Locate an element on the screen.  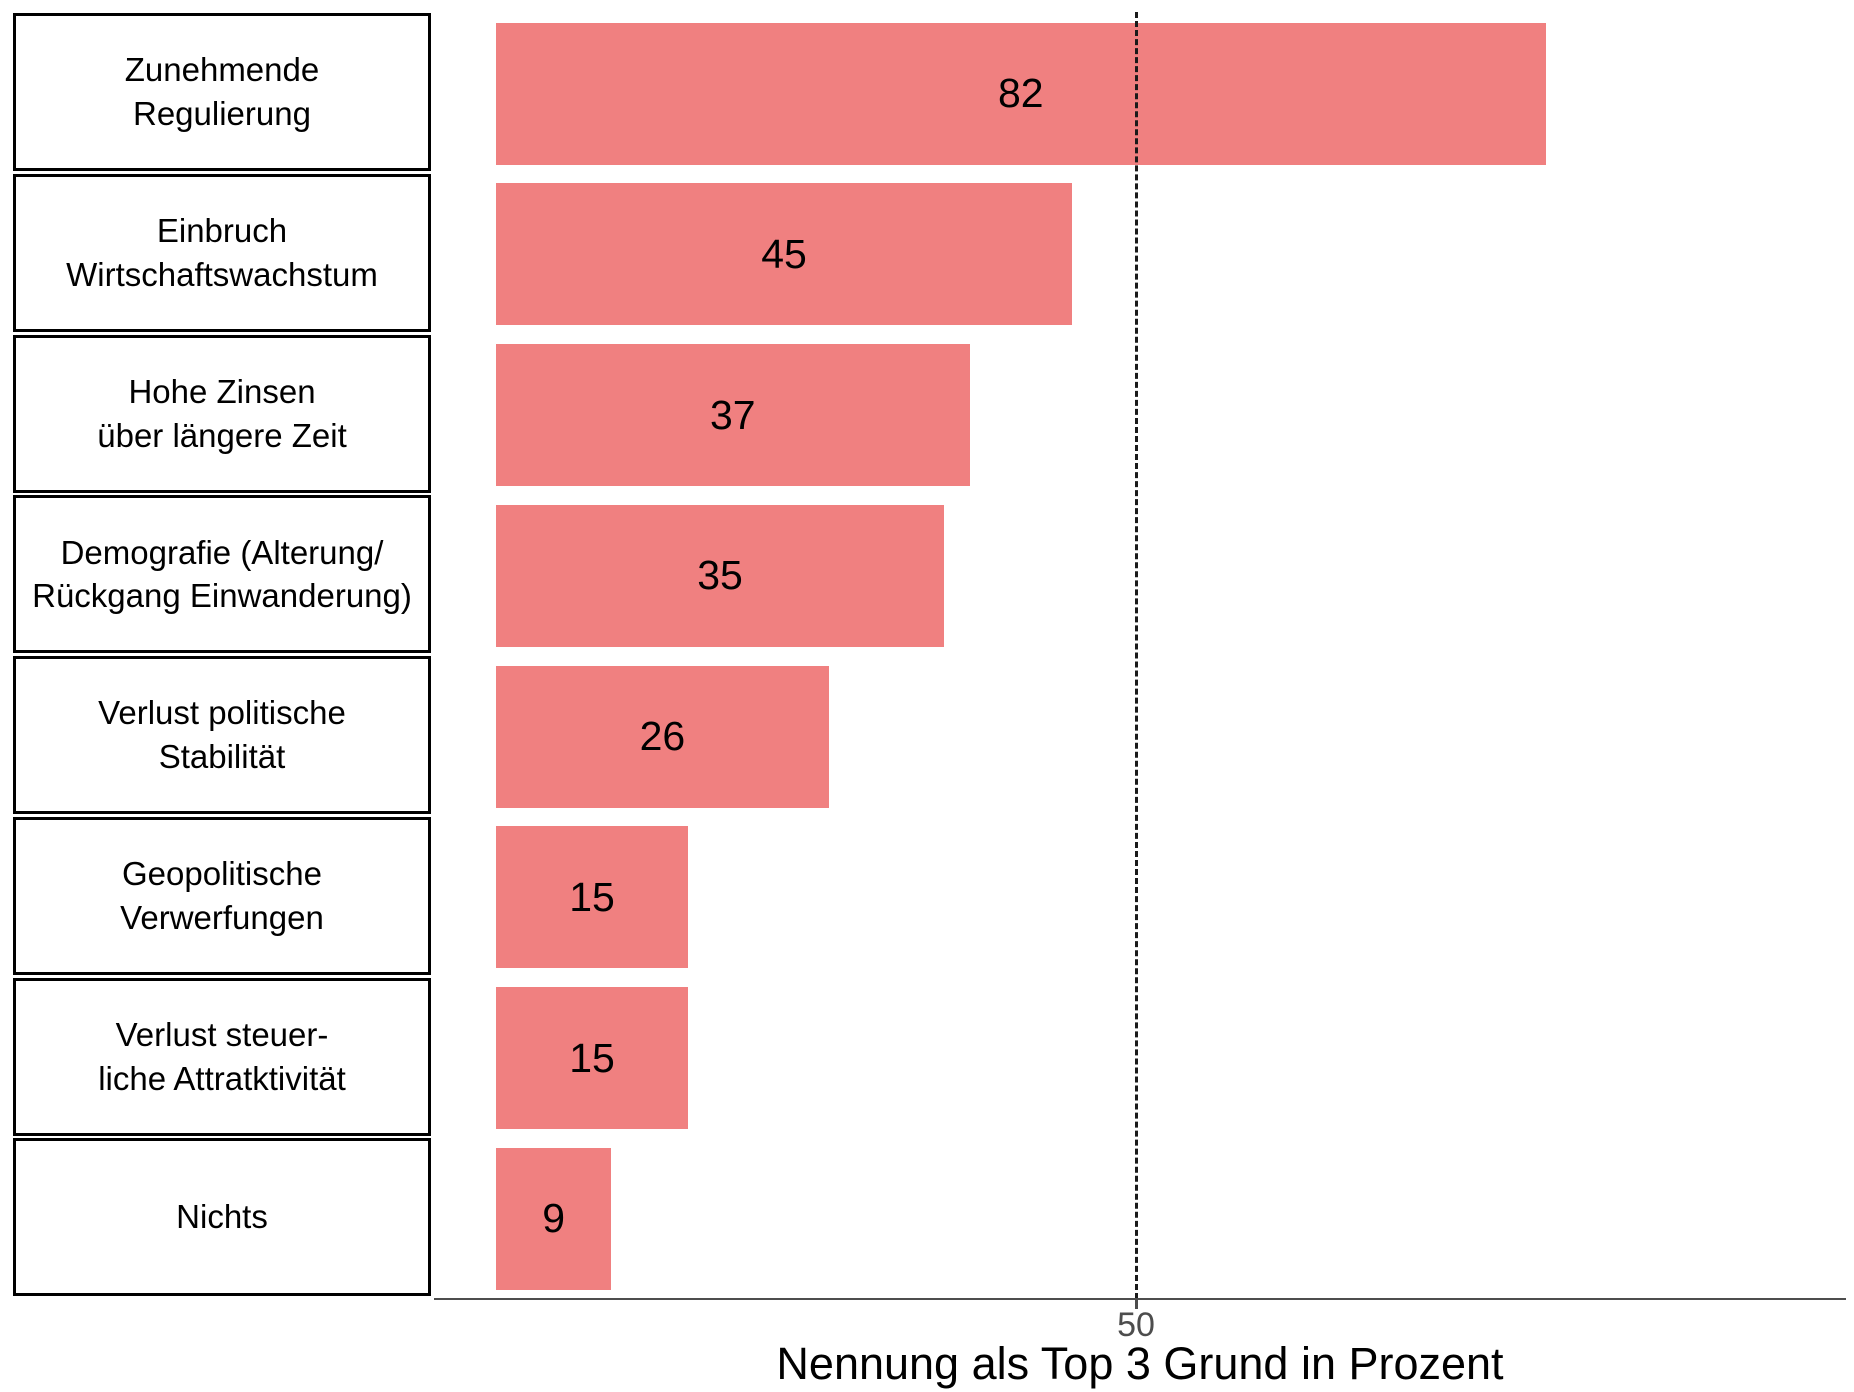
bar-value-label: 35 is located at coordinates (720, 575).